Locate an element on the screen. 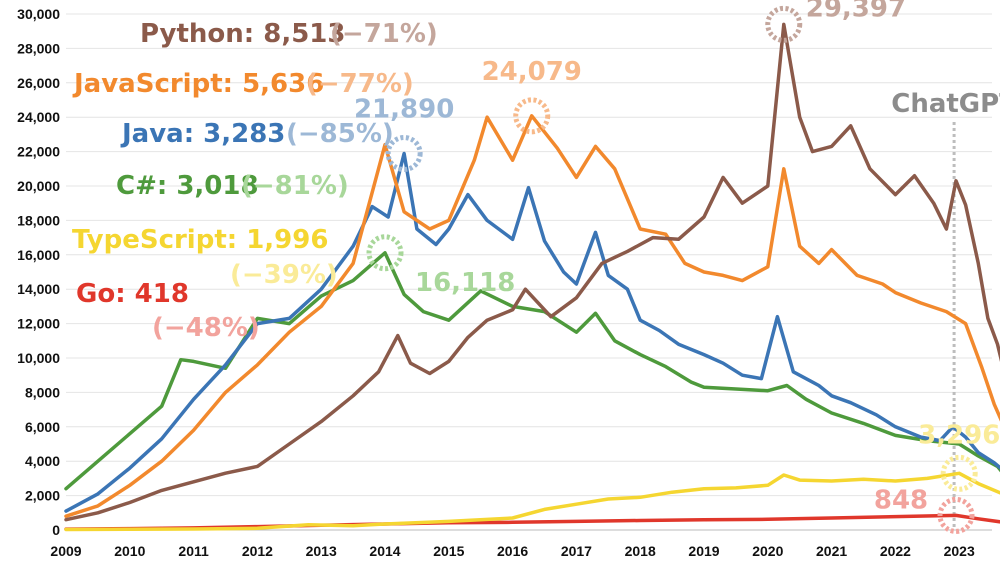 The image size is (1000, 563). peak-marker-python is located at coordinates (784, 24).